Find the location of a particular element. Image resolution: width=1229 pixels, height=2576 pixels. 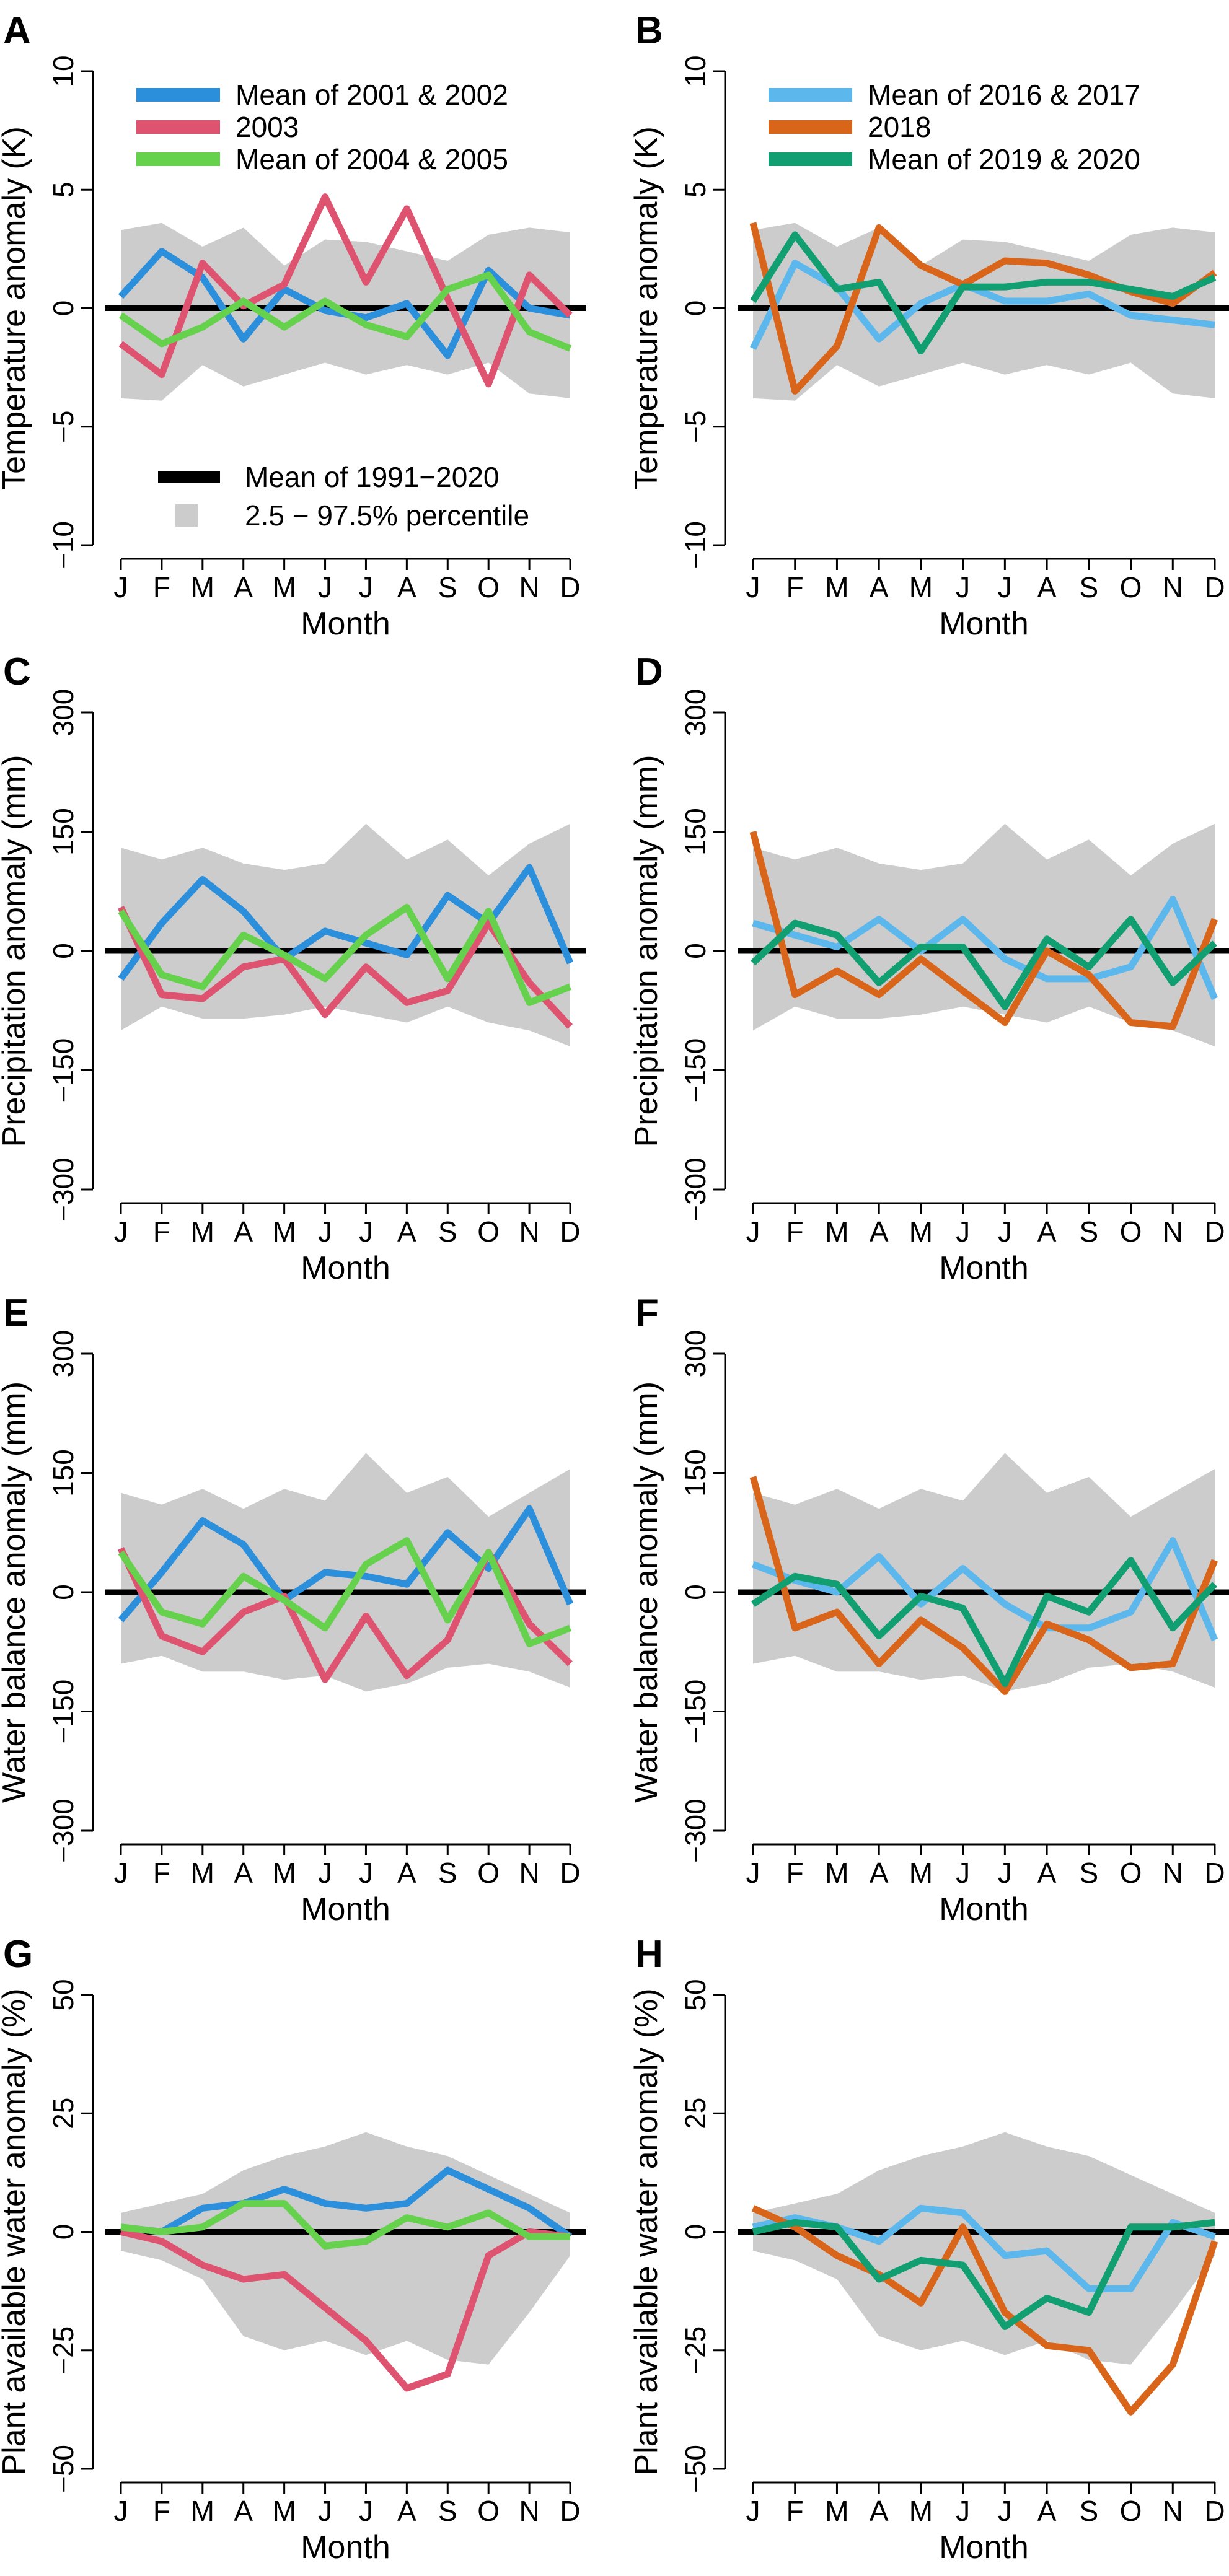

legend-label-2: Mean of 2004 & 2005 is located at coordinates (372, 159).